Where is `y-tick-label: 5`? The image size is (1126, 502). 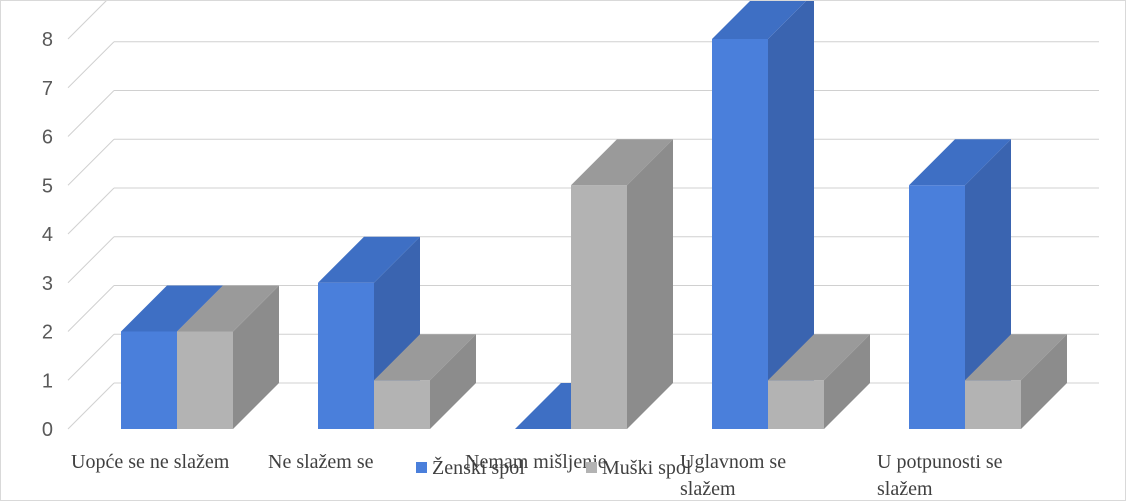
y-tick-label: 5 is located at coordinates (47, 186).